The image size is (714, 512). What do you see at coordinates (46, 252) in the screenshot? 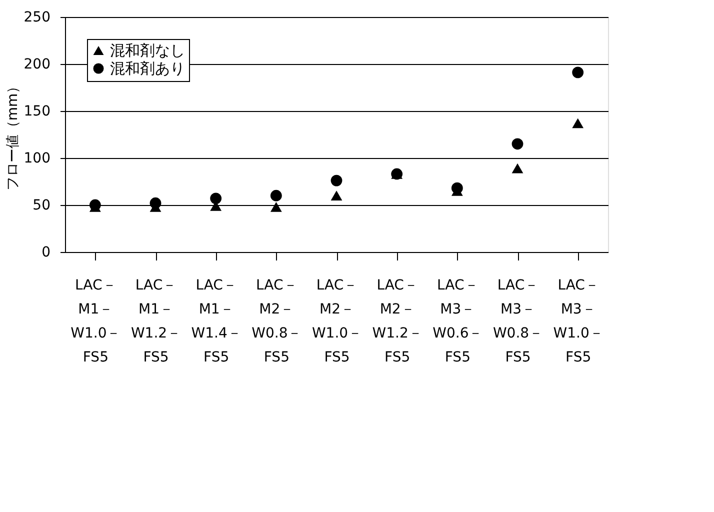
I see `y-tick-label: 0` at bounding box center [46, 252].